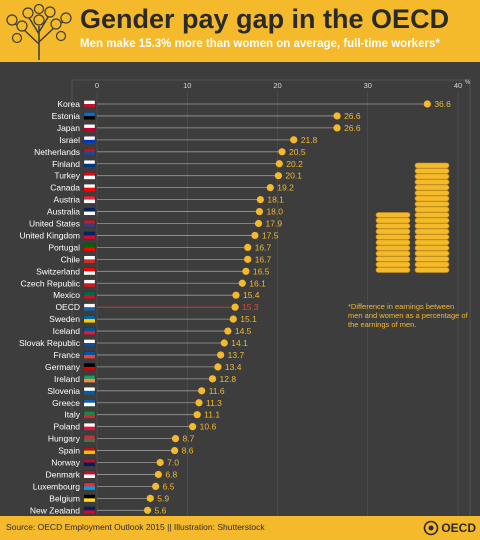  What do you see at coordinates (89, 500) in the screenshot?
I see `flag-stripe-belgium` at bounding box center [89, 500].